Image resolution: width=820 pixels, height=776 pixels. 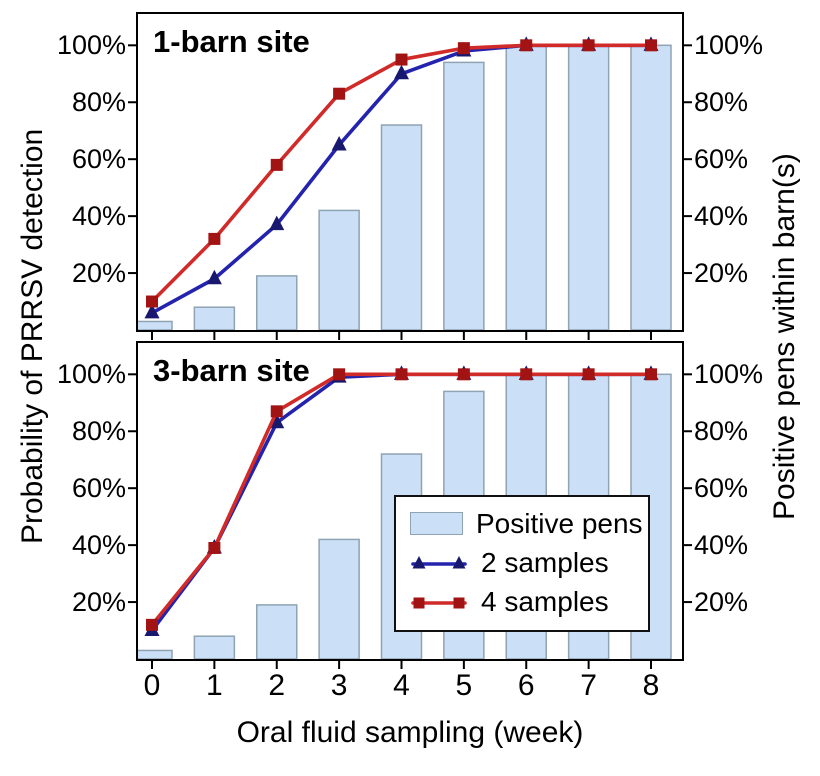 I want to click on legend-line-square-swatch, so click(x=439, y=602).